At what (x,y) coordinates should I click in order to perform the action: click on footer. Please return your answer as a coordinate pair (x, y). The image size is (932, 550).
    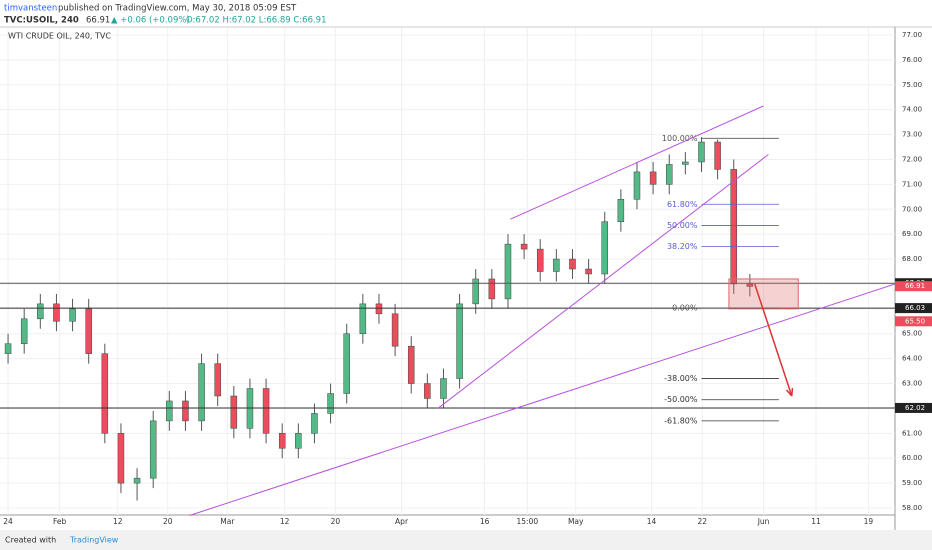
    Looking at the image, I should click on (466, 540).